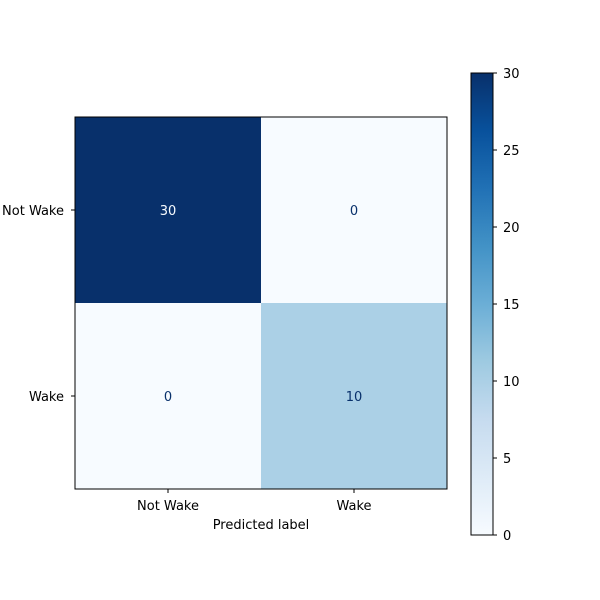 This screenshot has height=600, width=600. What do you see at coordinates (254, 501) in the screenshot?
I see `x-axis: Not Wake Wake` at bounding box center [254, 501].